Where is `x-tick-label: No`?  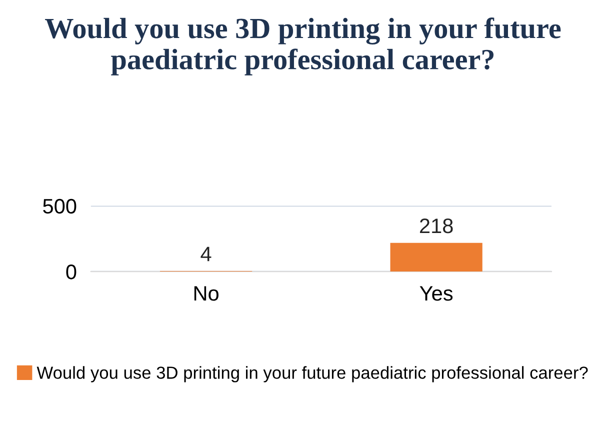
x-tick-label: No is located at coordinates (206, 293).